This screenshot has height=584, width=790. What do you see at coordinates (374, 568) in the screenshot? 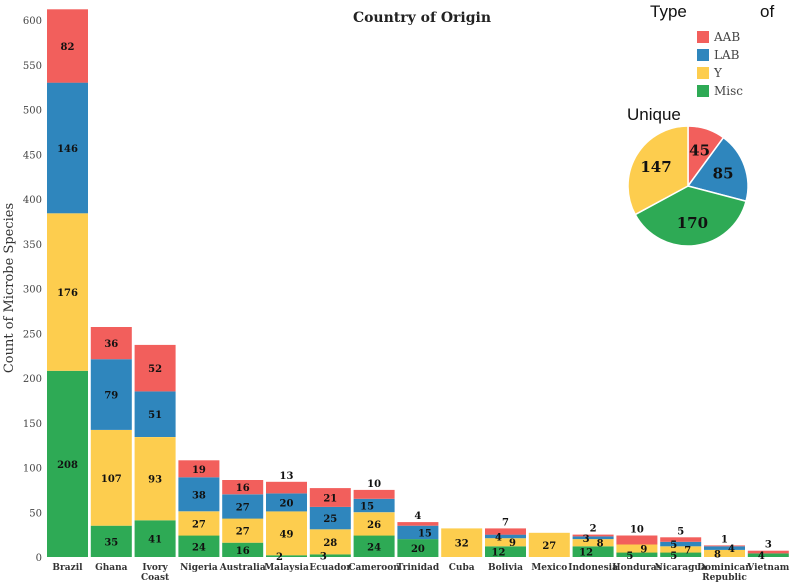
I see `x-tick-label: Cameroon` at bounding box center [374, 568].